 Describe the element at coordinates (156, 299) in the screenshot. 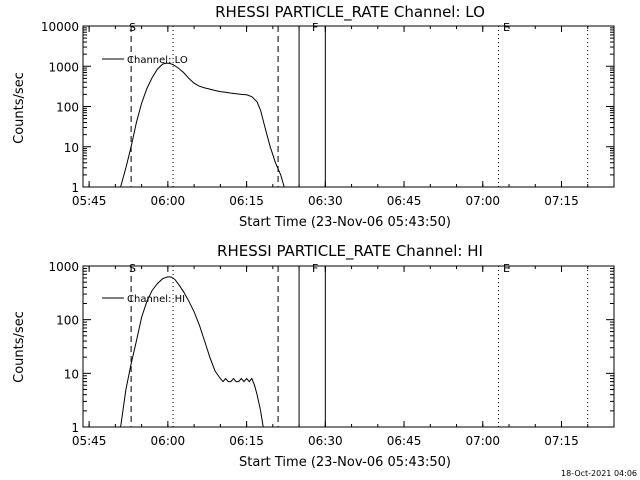

I see `legend-label: Channel: HI` at that location.